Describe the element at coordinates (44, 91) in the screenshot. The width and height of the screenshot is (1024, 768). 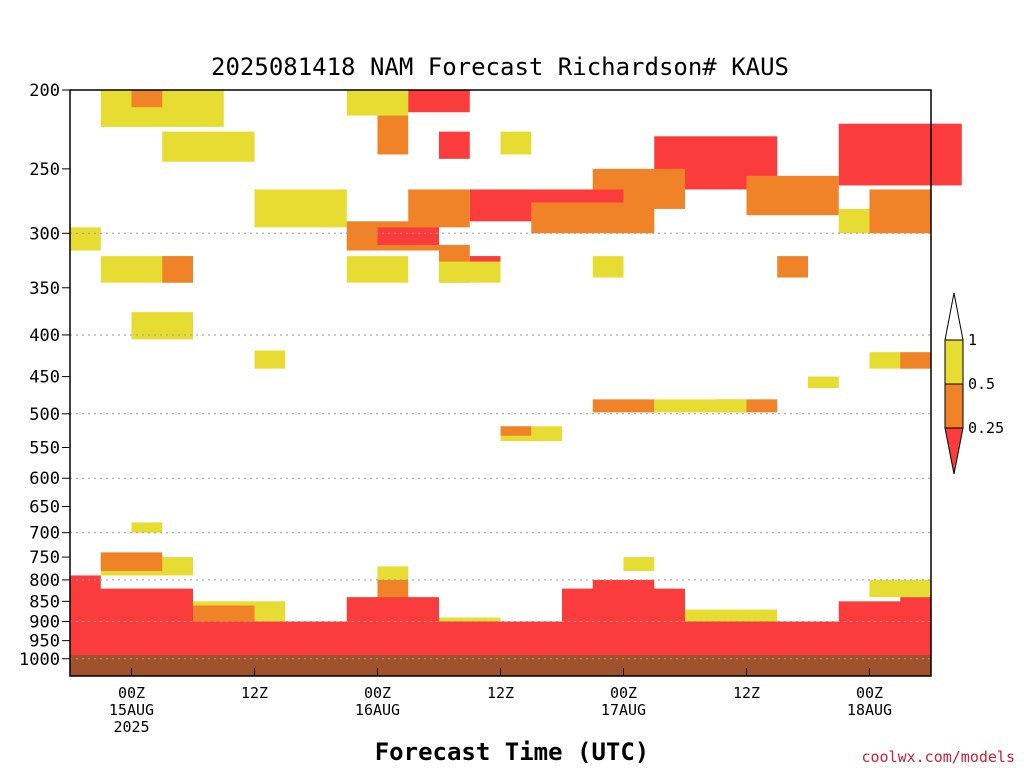
I see `y-tick-label: 200` at that location.